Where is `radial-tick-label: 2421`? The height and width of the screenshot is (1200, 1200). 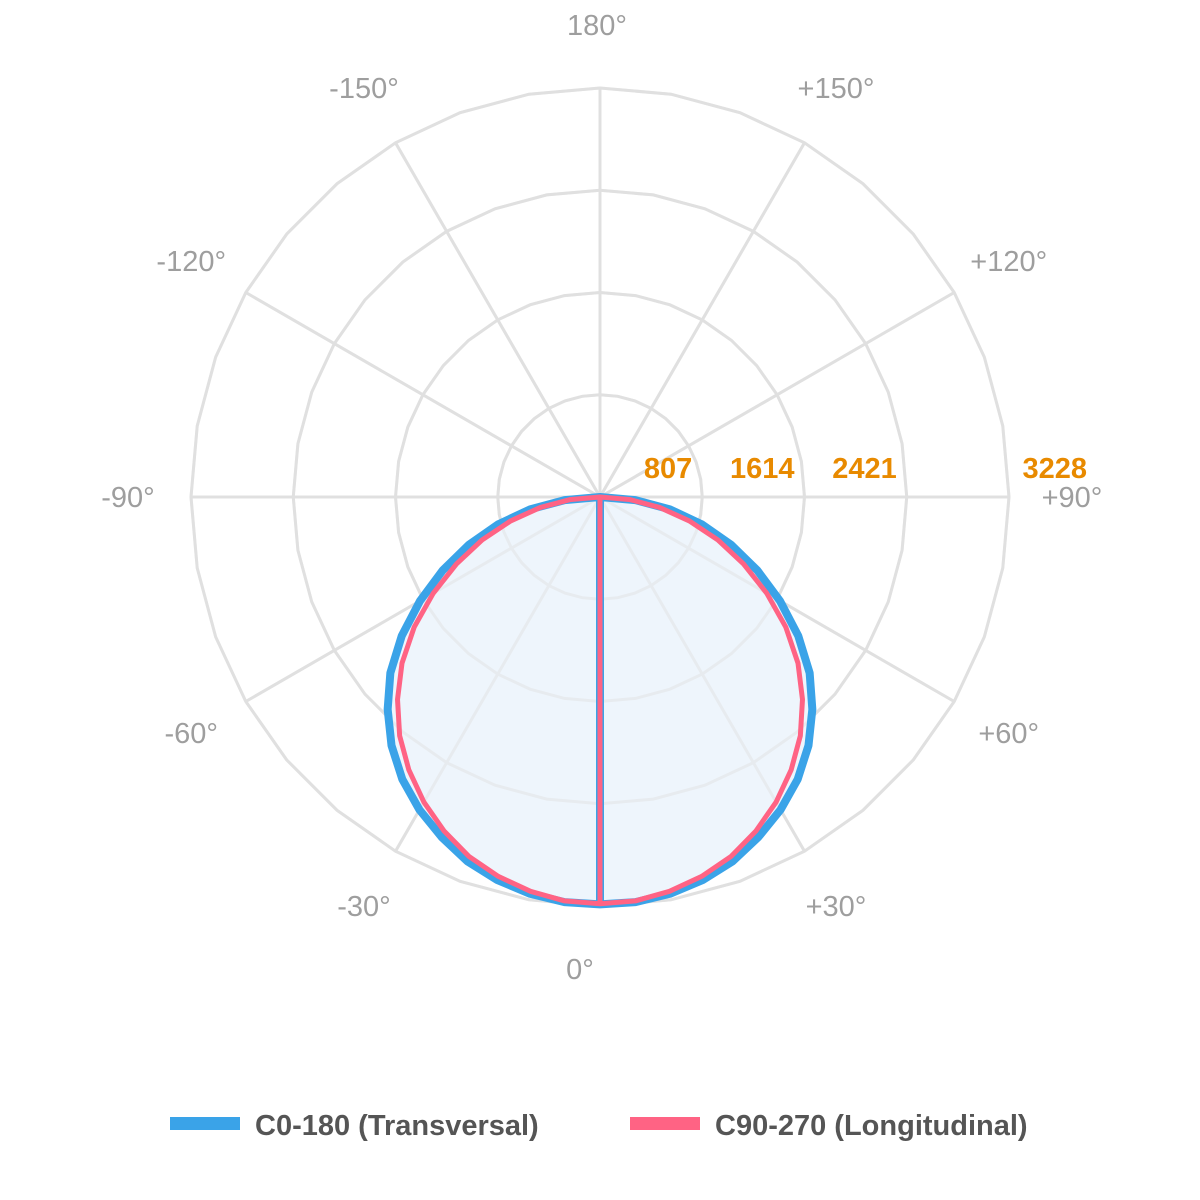
radial-tick-label: 2421 is located at coordinates (864, 469).